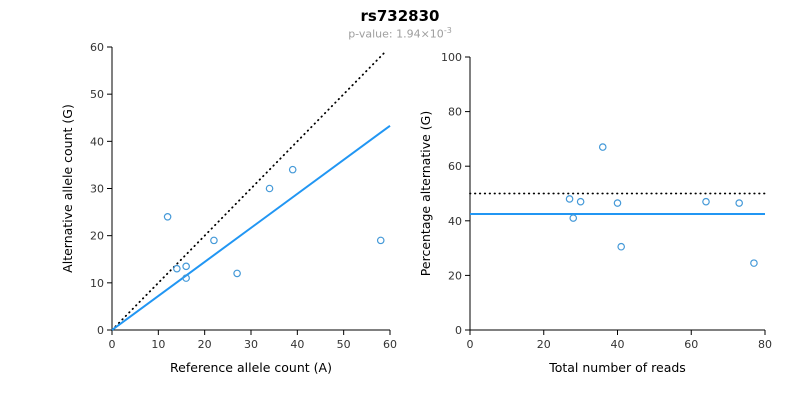 The image size is (800, 400). I want to click on x-tick-label: 80, so click(765, 344).